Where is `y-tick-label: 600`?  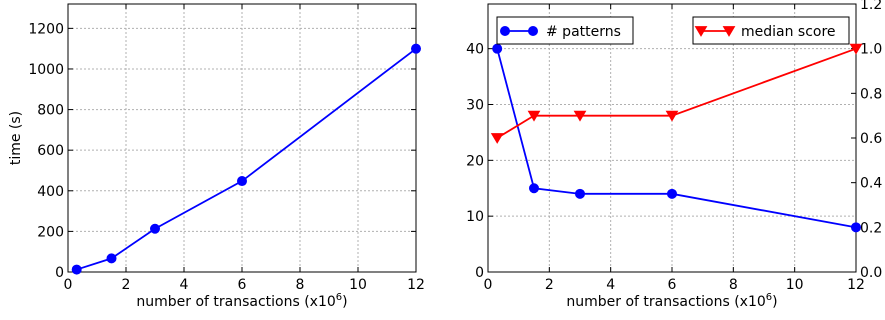 y-tick-label: 600 is located at coordinates (50, 151).